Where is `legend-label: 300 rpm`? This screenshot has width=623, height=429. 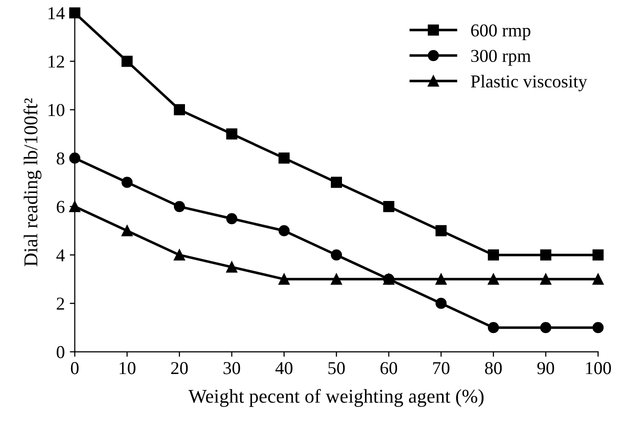
legend-label: 300 rpm is located at coordinates (501, 58).